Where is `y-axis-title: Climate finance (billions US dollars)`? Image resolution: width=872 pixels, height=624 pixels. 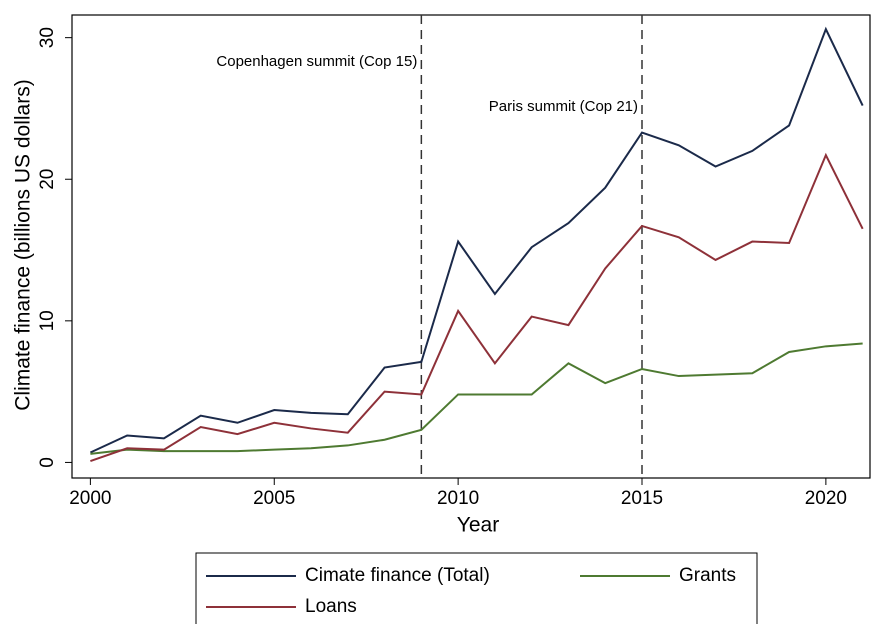 y-axis-title: Climate finance (billions US dollars) is located at coordinates (23, 244).